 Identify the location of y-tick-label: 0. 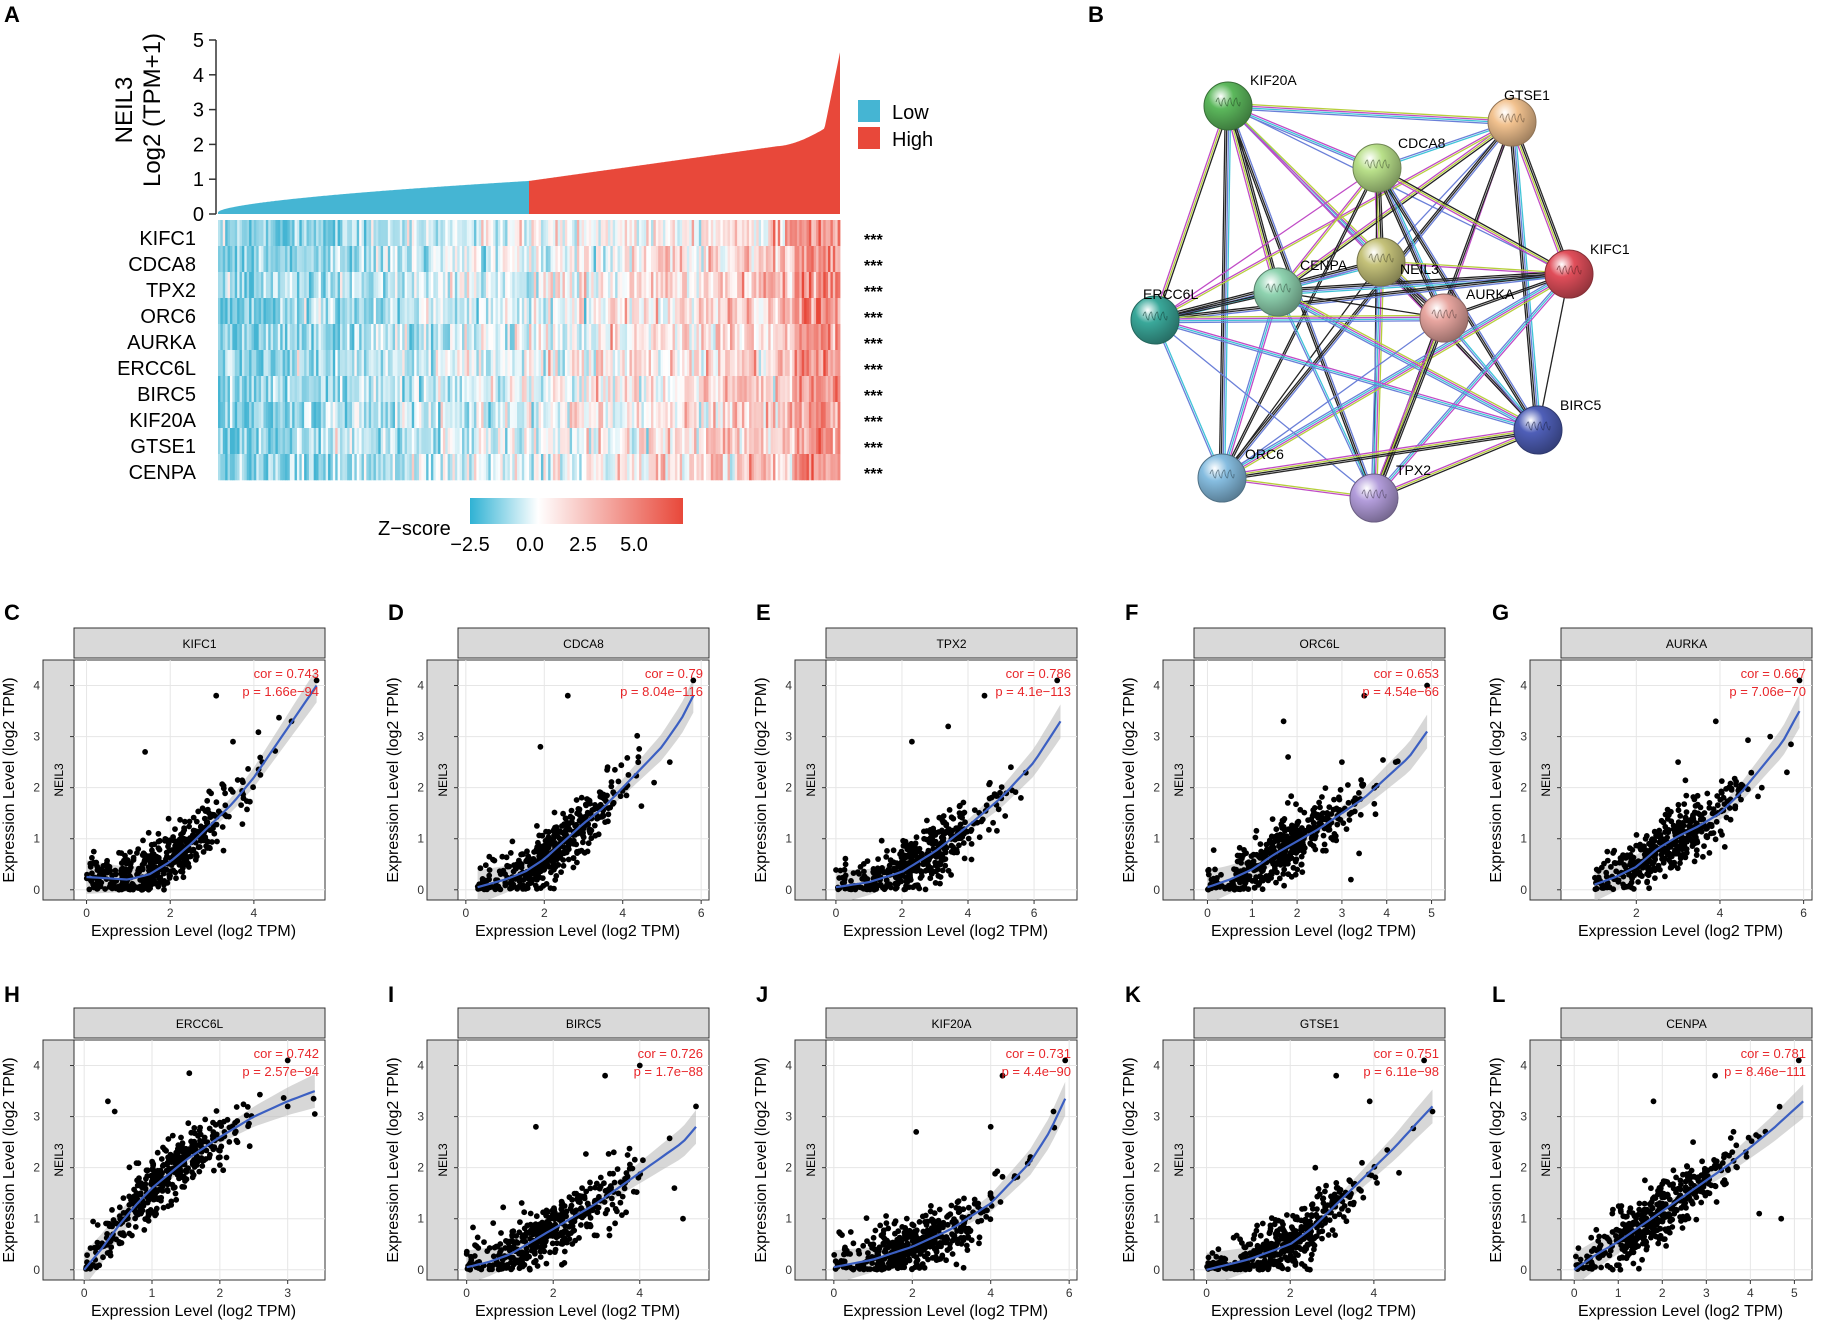
(1523, 890).